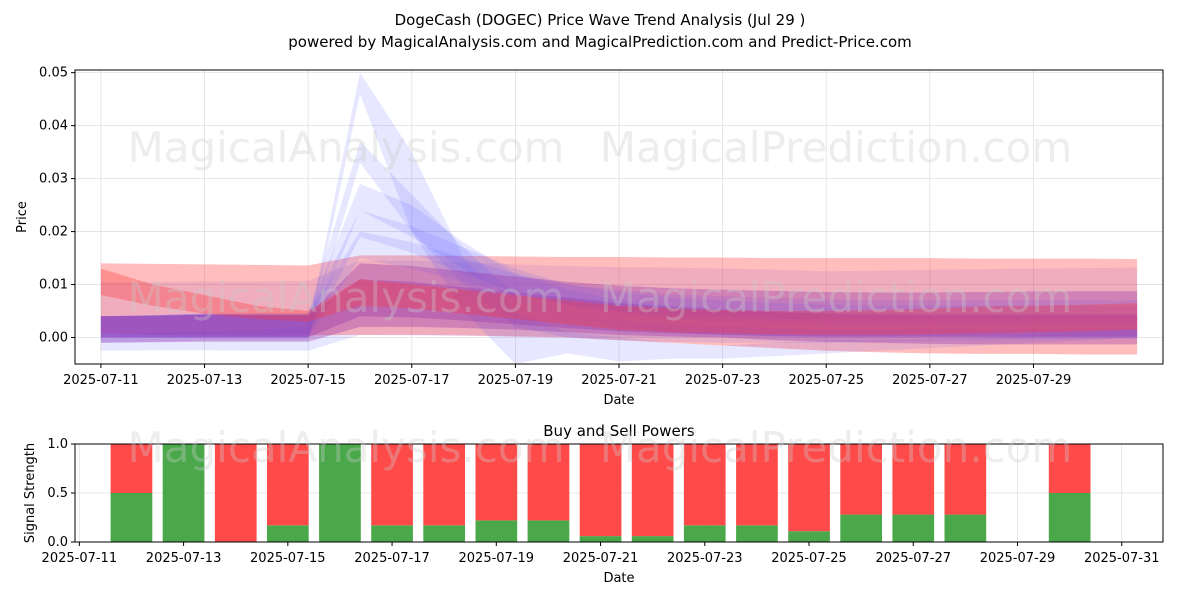 This screenshot has width=1200, height=600. I want to click on watermark-analysis-3: MagicalAnalysis.com, so click(346, 447).